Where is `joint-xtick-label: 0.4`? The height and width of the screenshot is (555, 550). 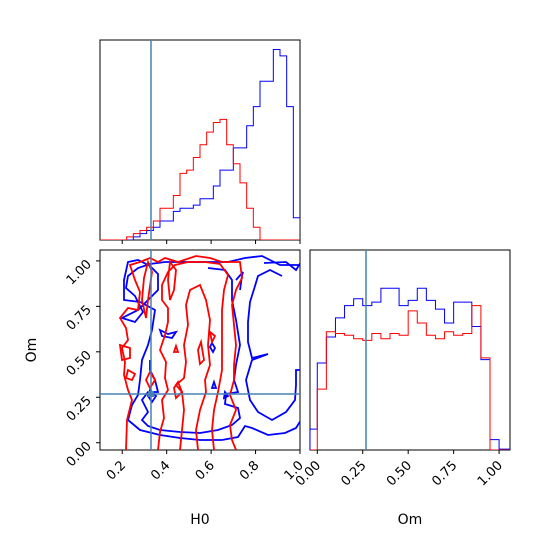 joint-xtick-label: 0.4 is located at coordinates (160, 470).